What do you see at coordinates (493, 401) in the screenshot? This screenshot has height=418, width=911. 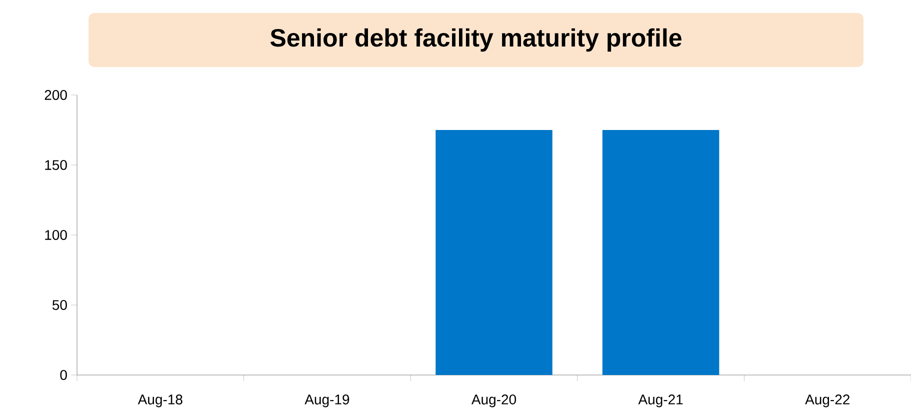 I see `x-tick-label: Aug-20` at bounding box center [493, 401].